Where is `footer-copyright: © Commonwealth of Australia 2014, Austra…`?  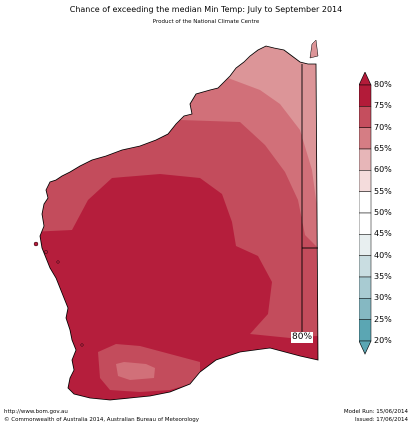 footer-copyright: © Commonwealth of Australia 2014, Austra… is located at coordinates (101, 420).